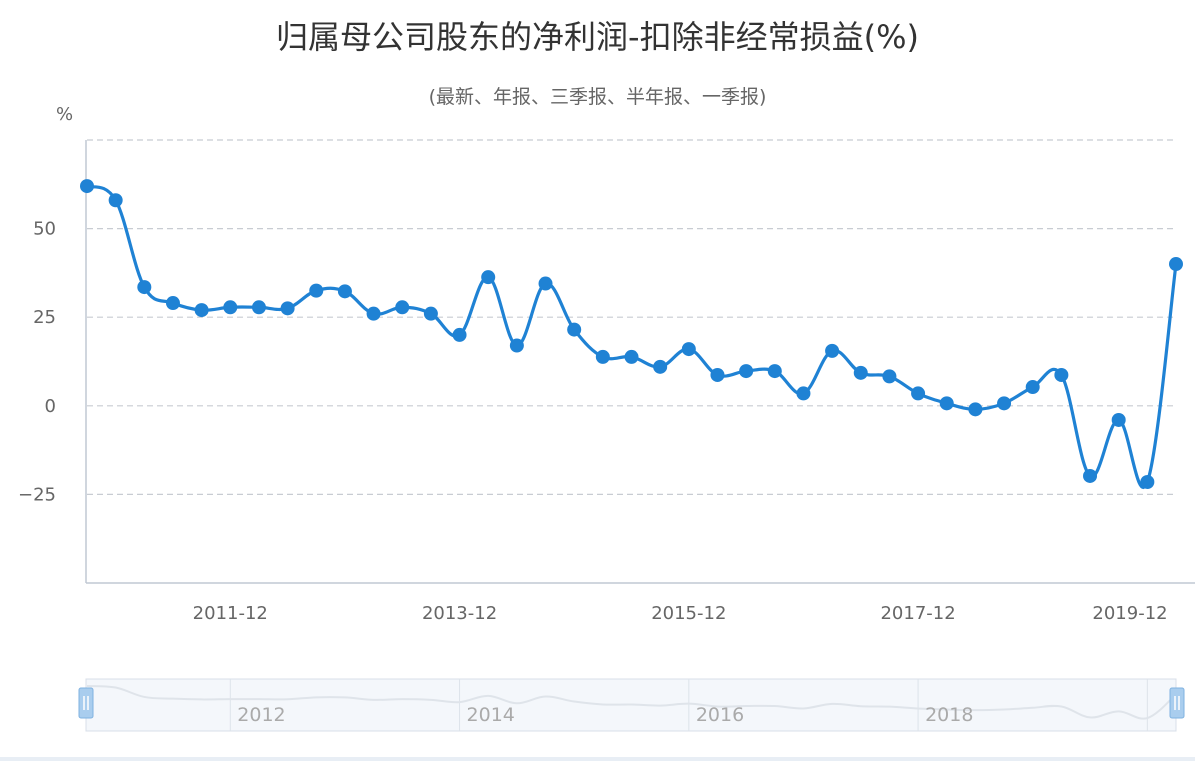 The image size is (1195, 762). I want to click on navigator-label: 2014, so click(491, 715).